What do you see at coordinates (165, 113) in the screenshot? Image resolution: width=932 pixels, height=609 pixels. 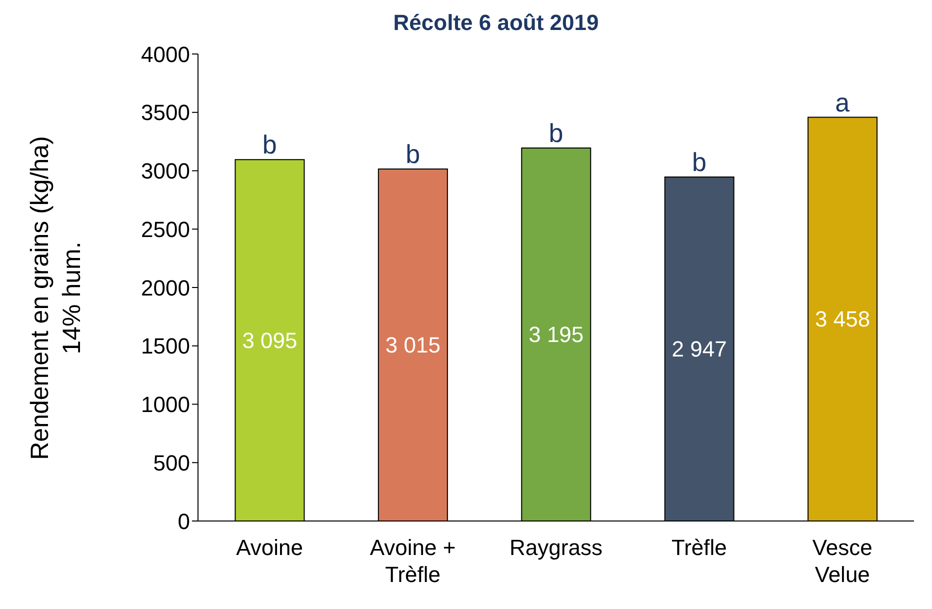 I see `y-tick-label: 3500` at bounding box center [165, 113].